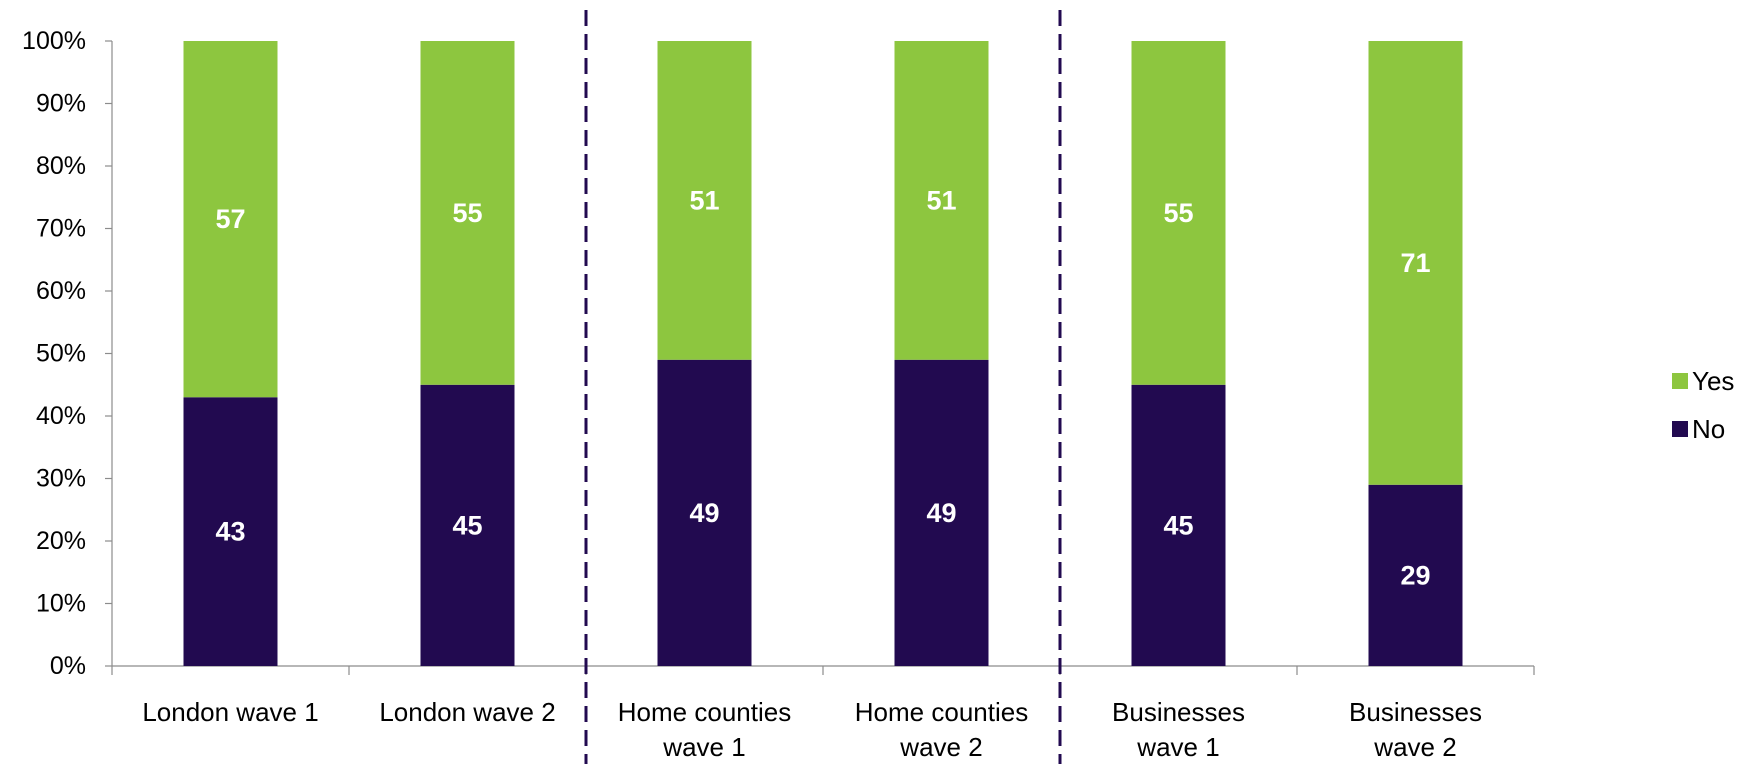 The height and width of the screenshot is (769, 1761). What do you see at coordinates (467, 712) in the screenshot?
I see `x-category-label: London wave 2` at bounding box center [467, 712].